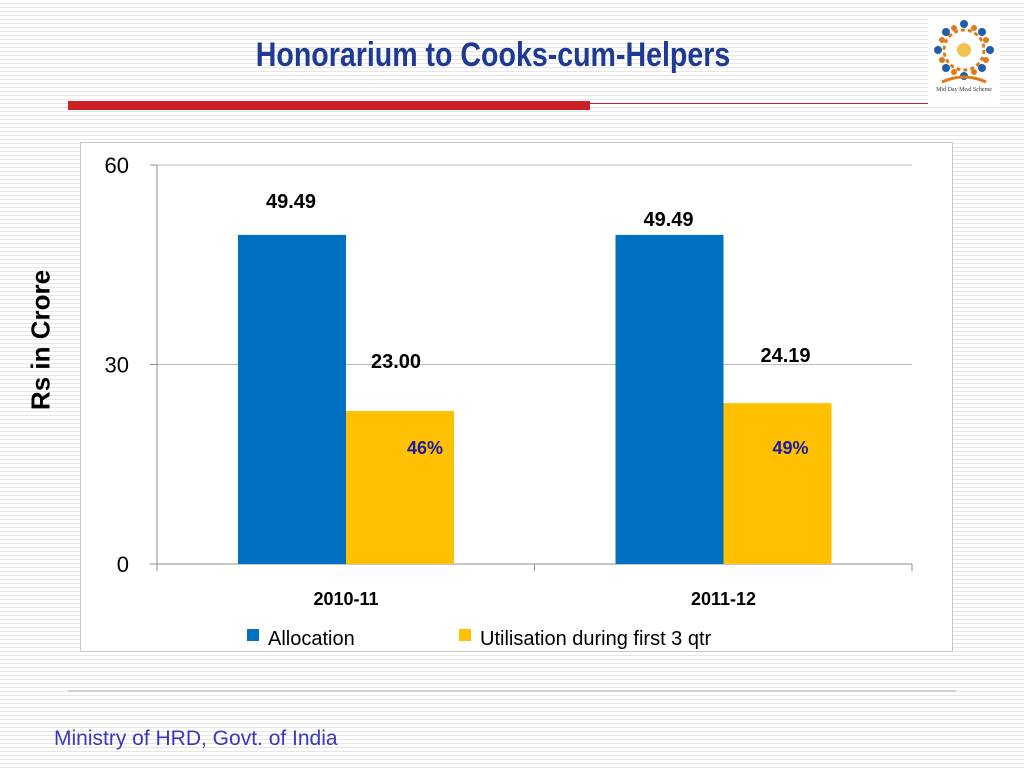 The image size is (1024, 768). I want to click on footer-divider, so click(512, 691).